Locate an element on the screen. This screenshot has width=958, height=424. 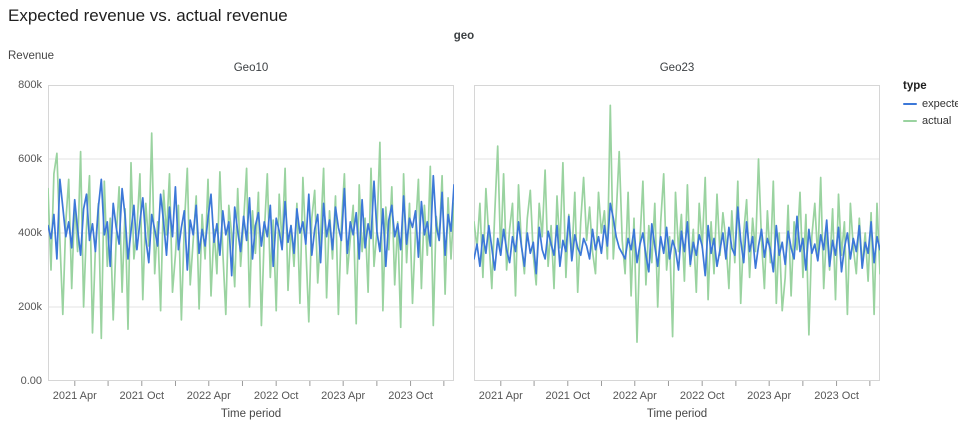
chart-title: Expected revenue vs. actual revenue is located at coordinates (148, 15).